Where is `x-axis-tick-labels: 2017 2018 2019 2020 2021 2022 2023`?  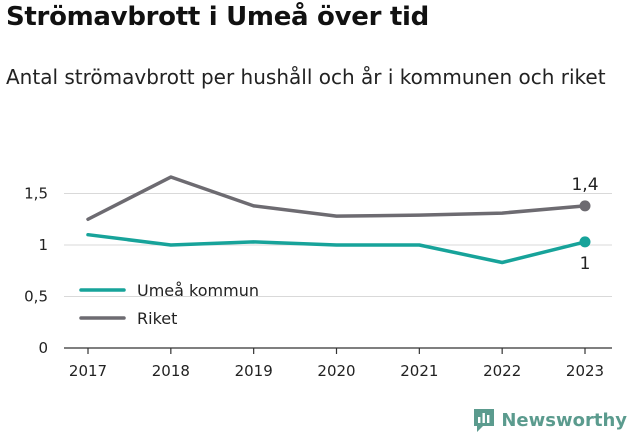 x-axis-tick-labels: 2017 2018 2019 2020 2021 2022 2023 is located at coordinates (336, 371).